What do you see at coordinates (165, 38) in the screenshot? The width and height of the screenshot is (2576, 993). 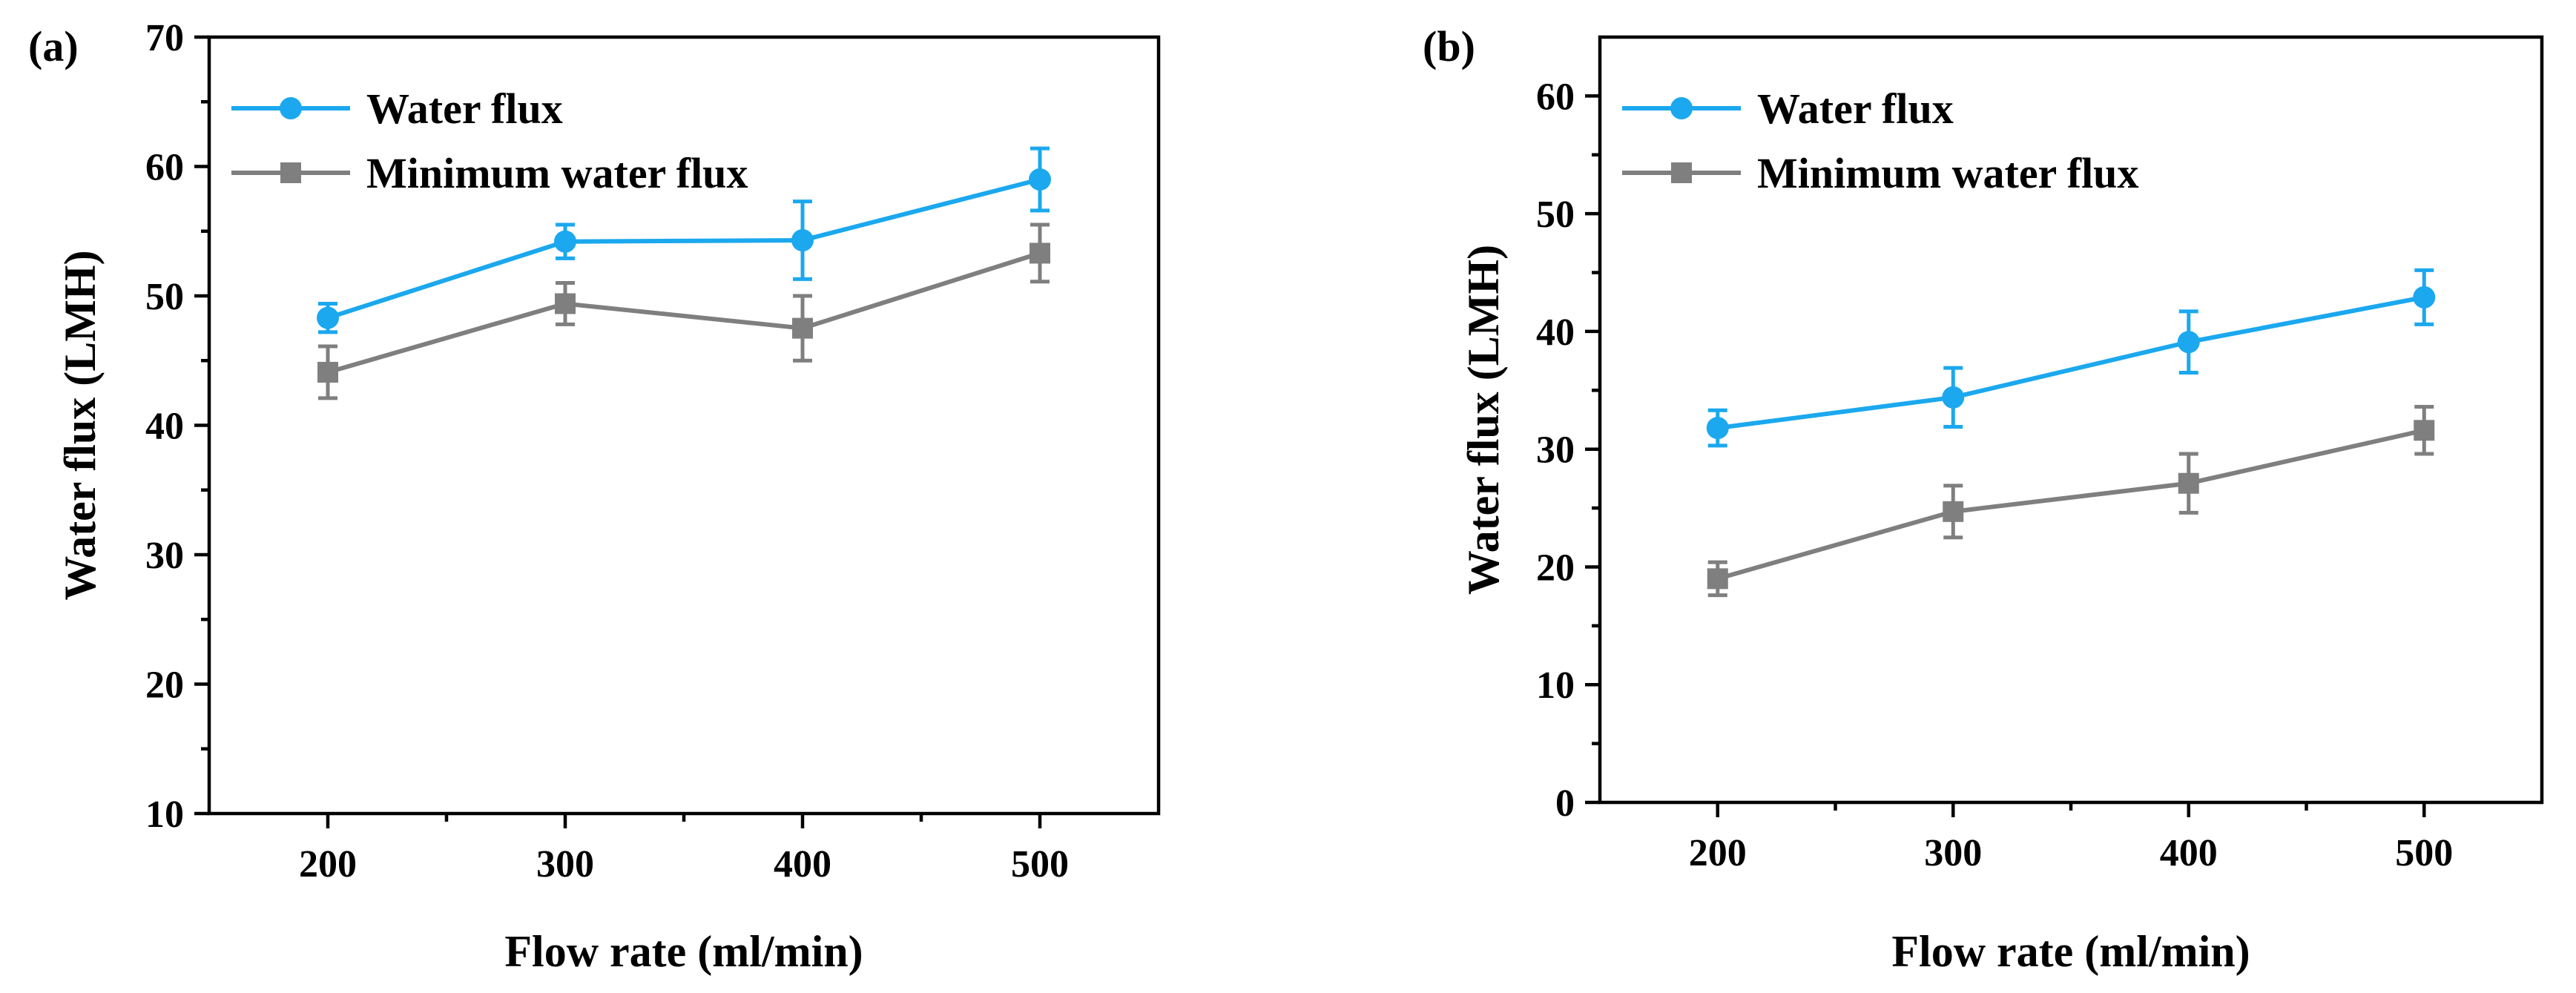 I see `y-tick-label: 70` at bounding box center [165, 38].